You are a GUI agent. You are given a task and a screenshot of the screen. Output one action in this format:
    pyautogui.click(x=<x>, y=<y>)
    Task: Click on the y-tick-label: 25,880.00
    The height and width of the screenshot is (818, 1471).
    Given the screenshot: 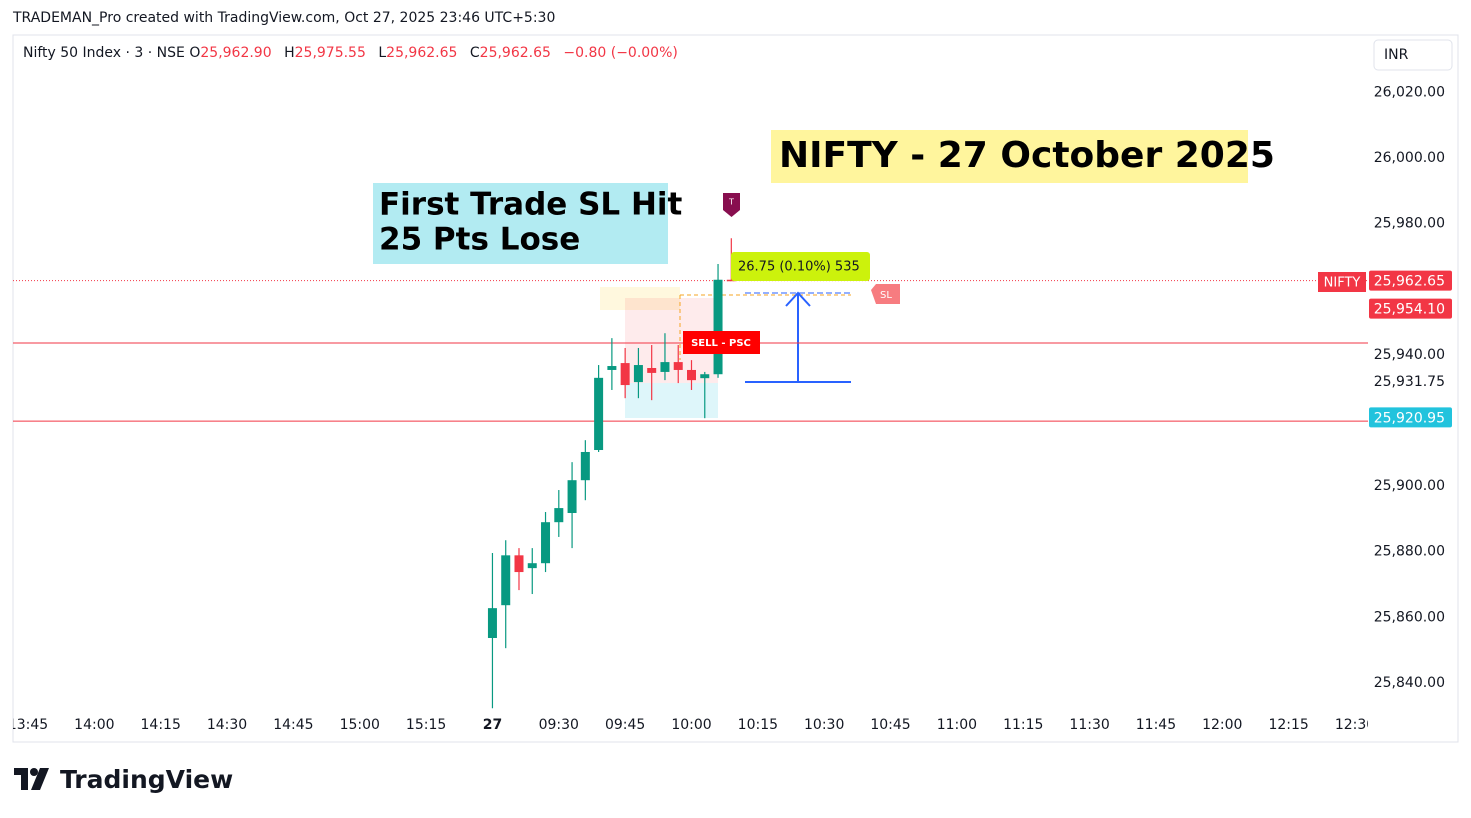 What is the action you would take?
    pyautogui.click(x=1409, y=552)
    